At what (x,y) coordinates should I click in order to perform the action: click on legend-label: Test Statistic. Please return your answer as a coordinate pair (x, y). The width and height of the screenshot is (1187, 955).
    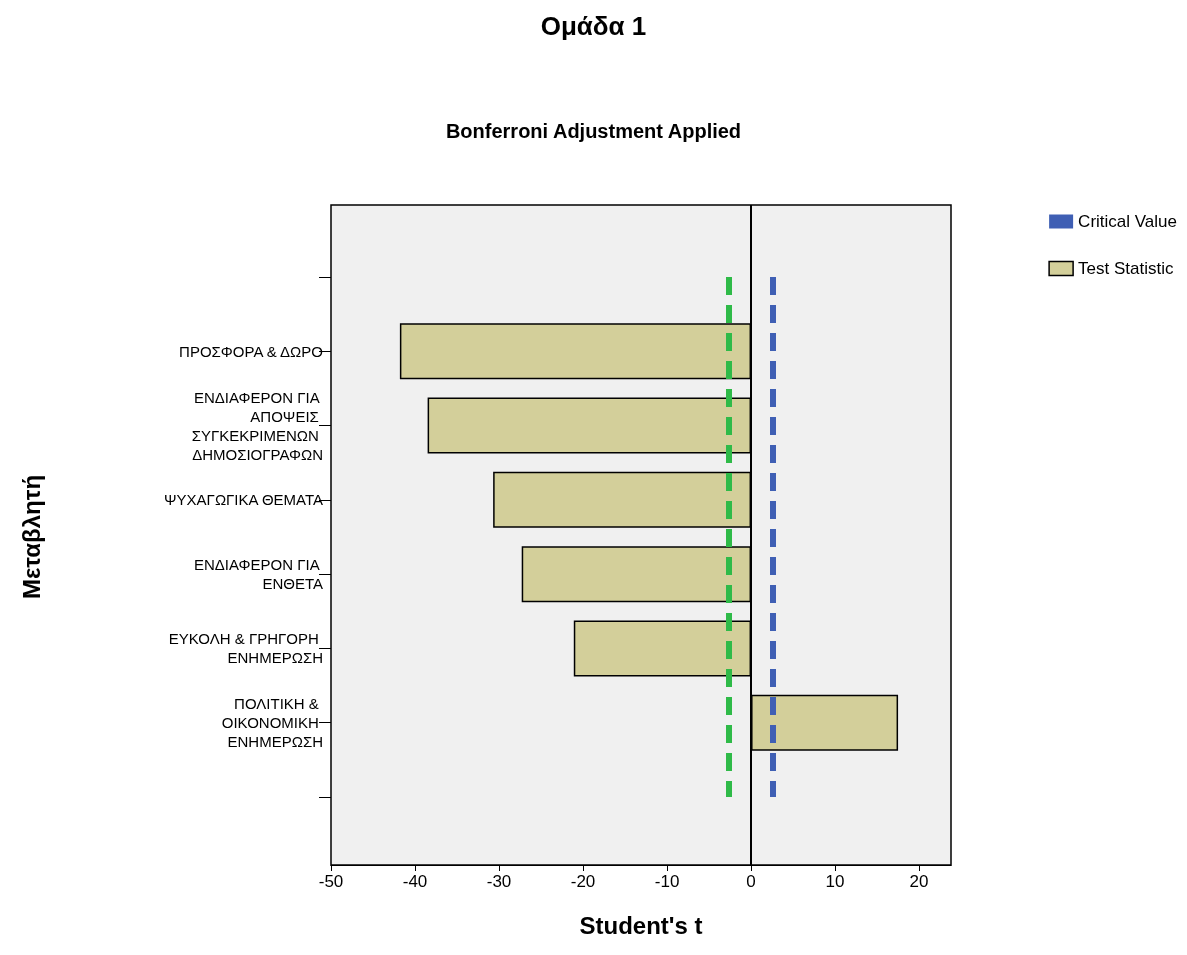
    Looking at the image, I should click on (1126, 268).